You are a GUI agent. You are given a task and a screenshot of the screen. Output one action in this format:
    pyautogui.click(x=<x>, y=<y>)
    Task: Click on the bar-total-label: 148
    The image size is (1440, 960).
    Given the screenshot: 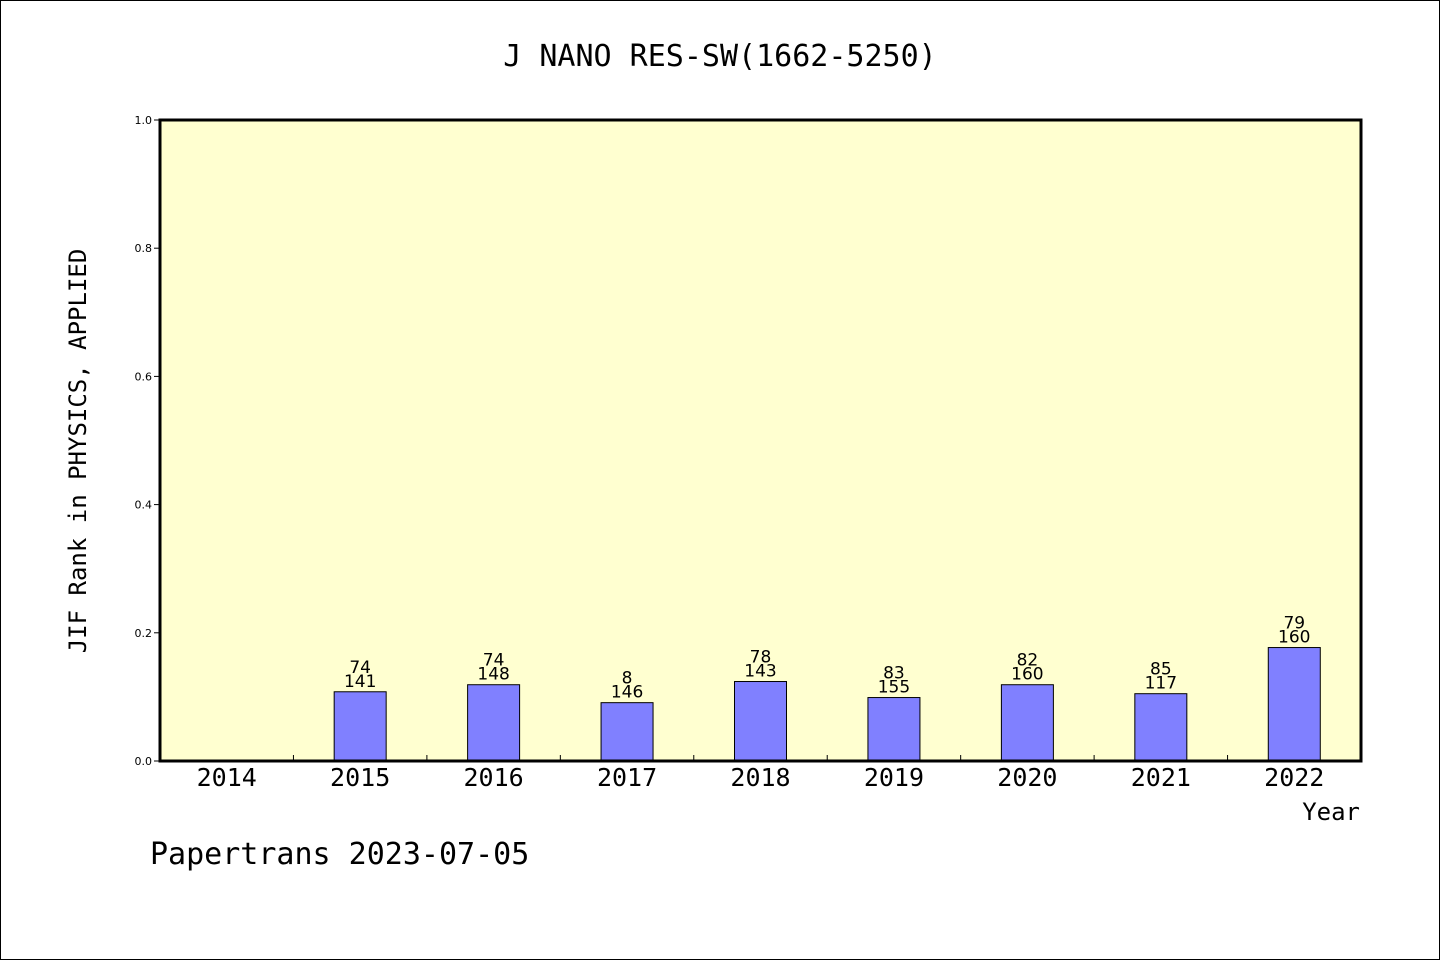 What is the action you would take?
    pyautogui.click(x=493, y=675)
    